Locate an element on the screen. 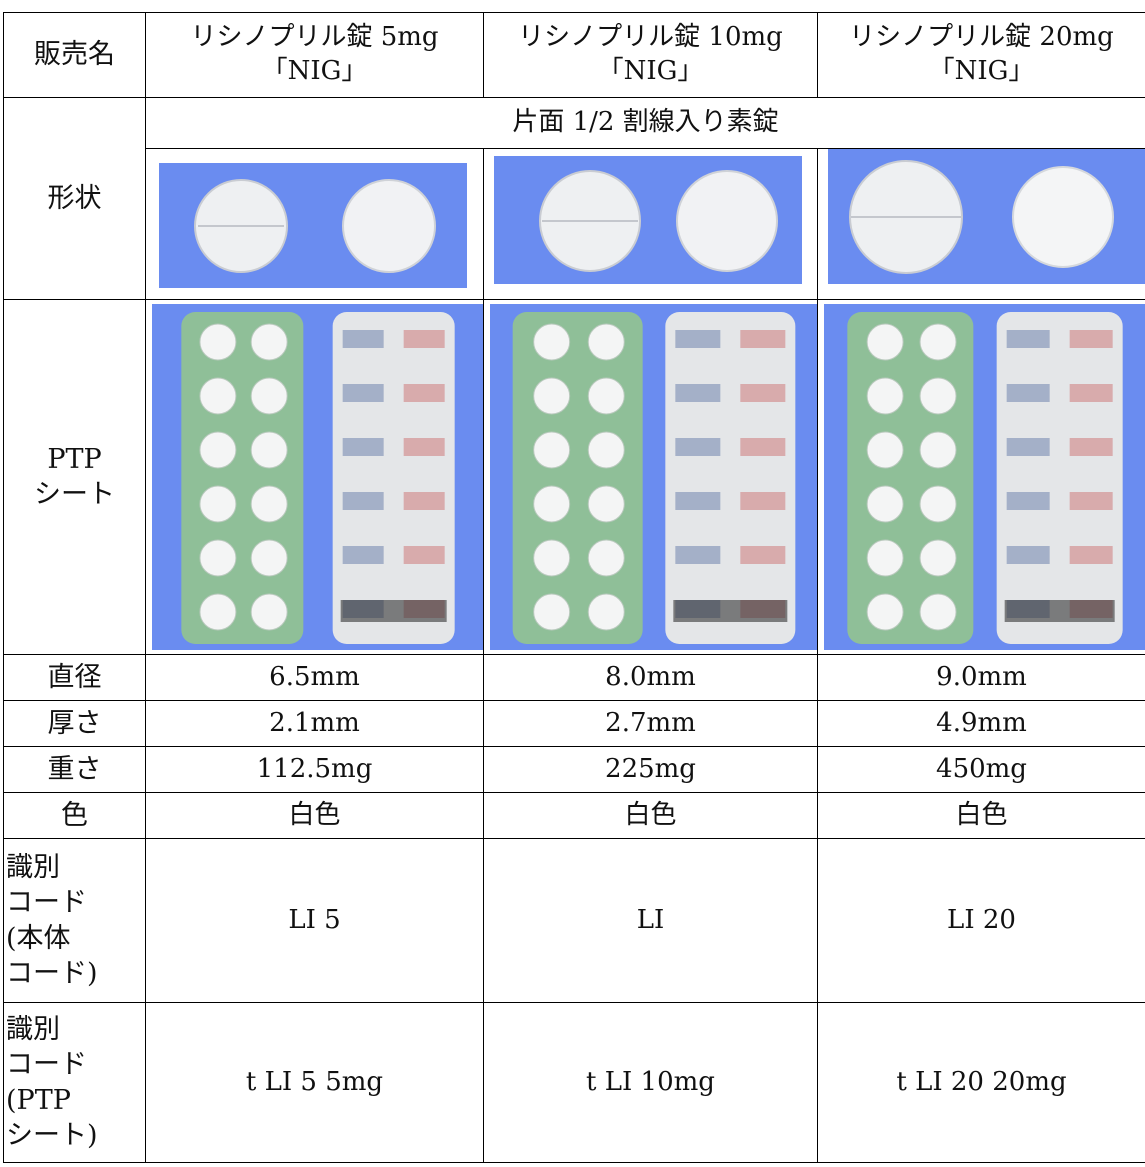 The width and height of the screenshot is (1145, 1167). cell: 9.0mm is located at coordinates (981, 677).